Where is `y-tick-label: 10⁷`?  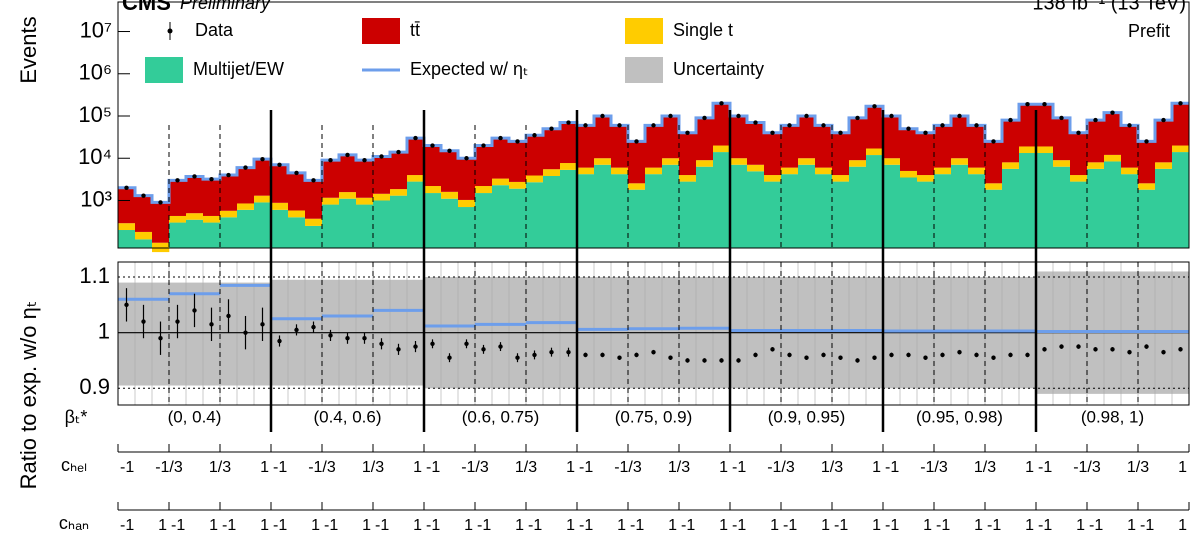 y-tick-label: 10⁷ is located at coordinates (96, 29).